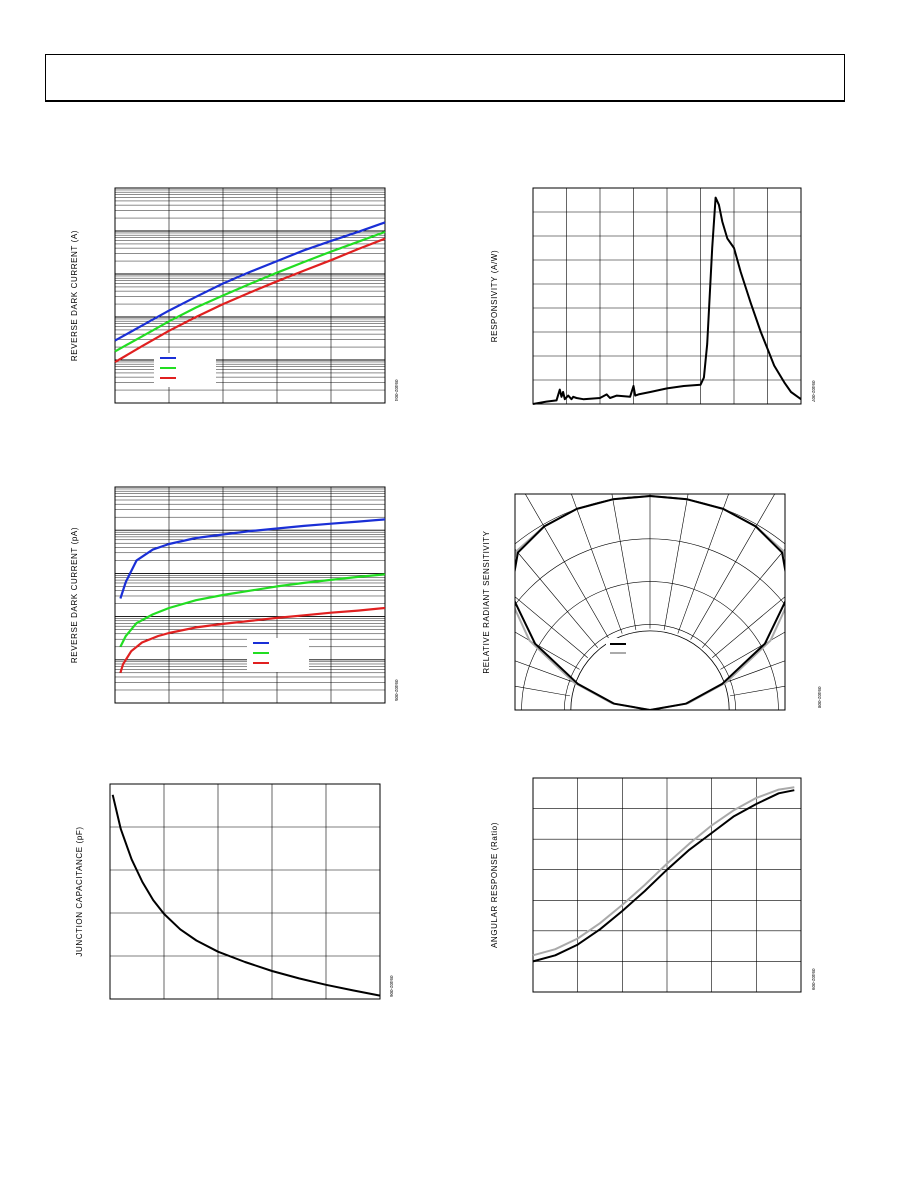  What do you see at coordinates (391, 986) in the screenshot?
I see `figure-number: 09402-006` at bounding box center [391, 986].